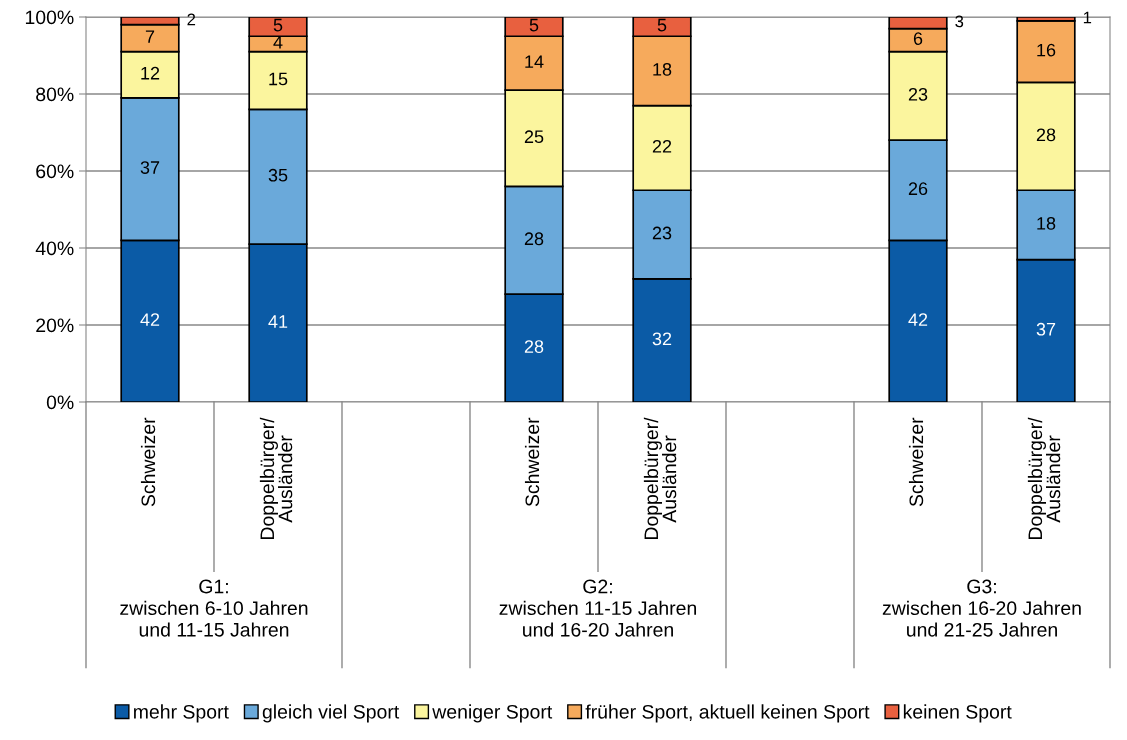 The image size is (1127, 740). What do you see at coordinates (214, 608) in the screenshot?
I see `text: G1: zwischen 6-10 Jahren und 11-15 Jahren` at bounding box center [214, 608].